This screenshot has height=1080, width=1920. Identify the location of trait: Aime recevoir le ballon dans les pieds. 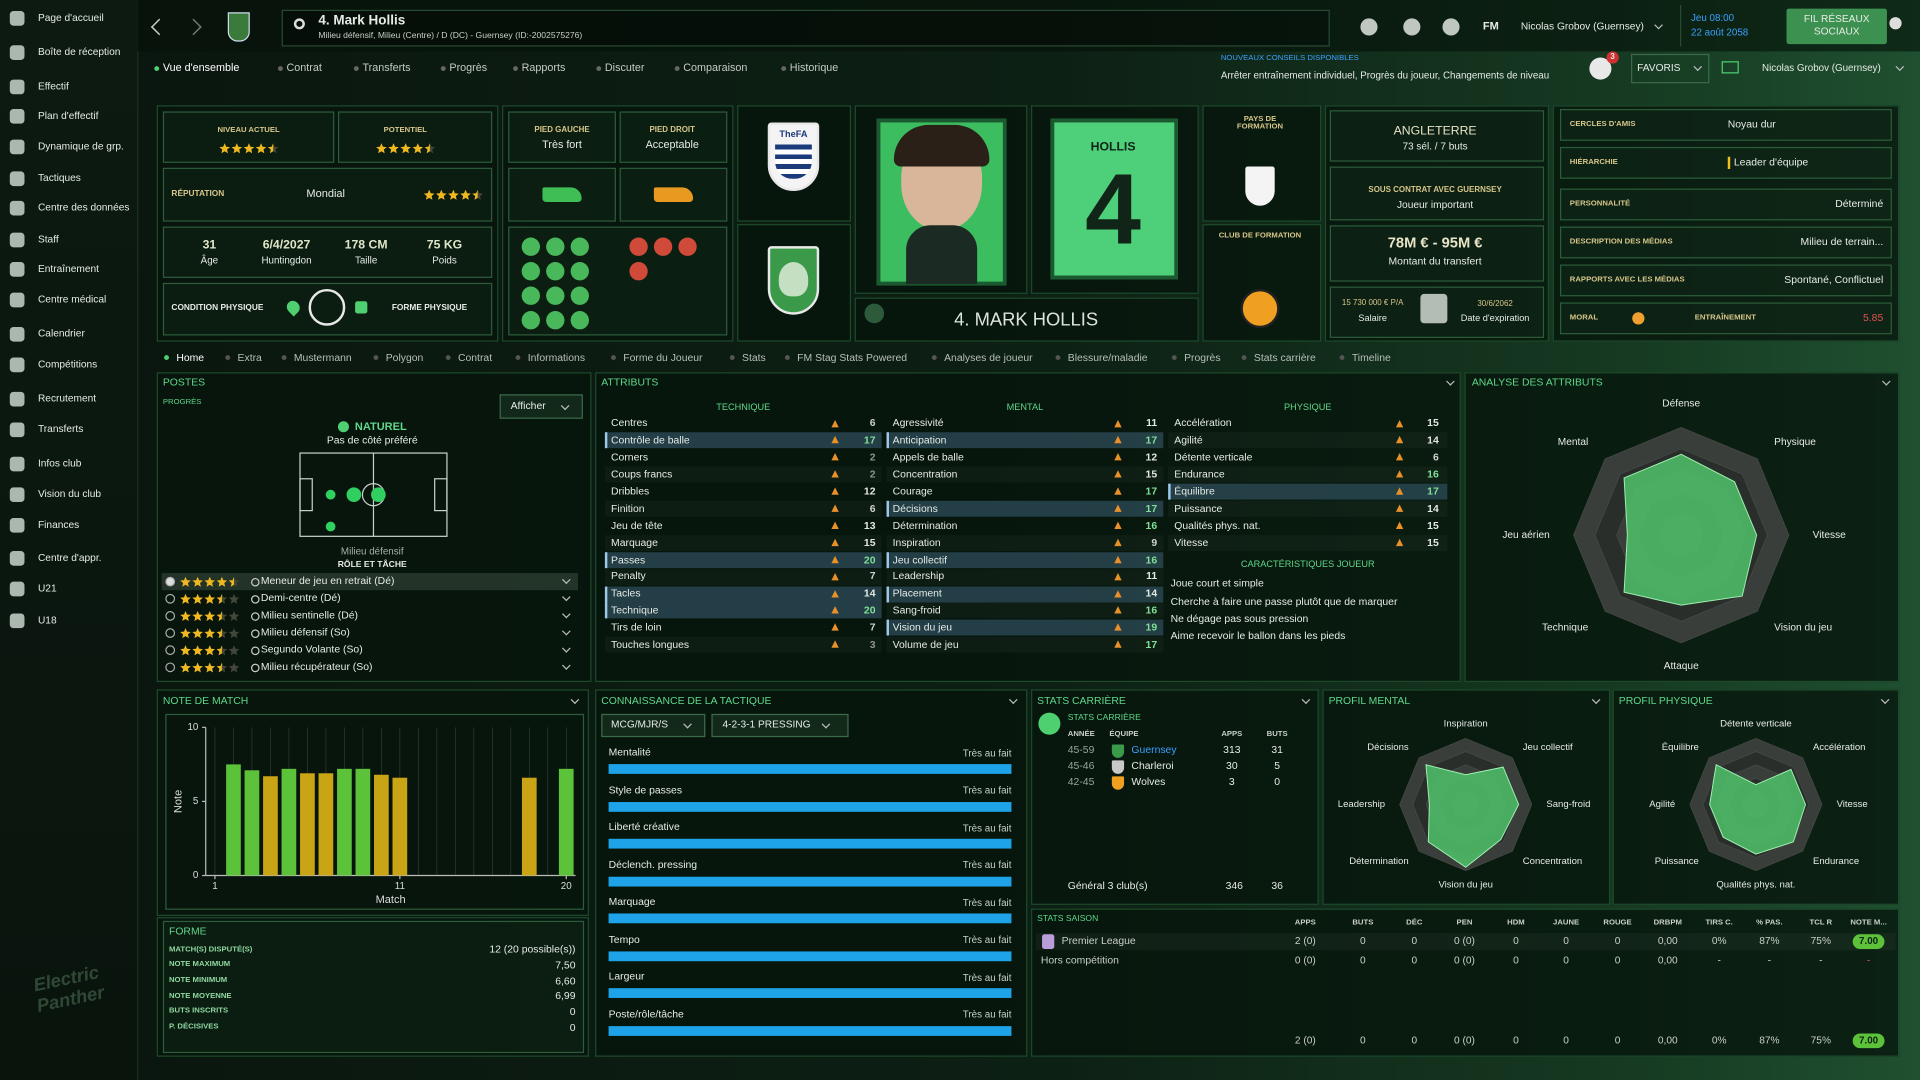
(1258, 635).